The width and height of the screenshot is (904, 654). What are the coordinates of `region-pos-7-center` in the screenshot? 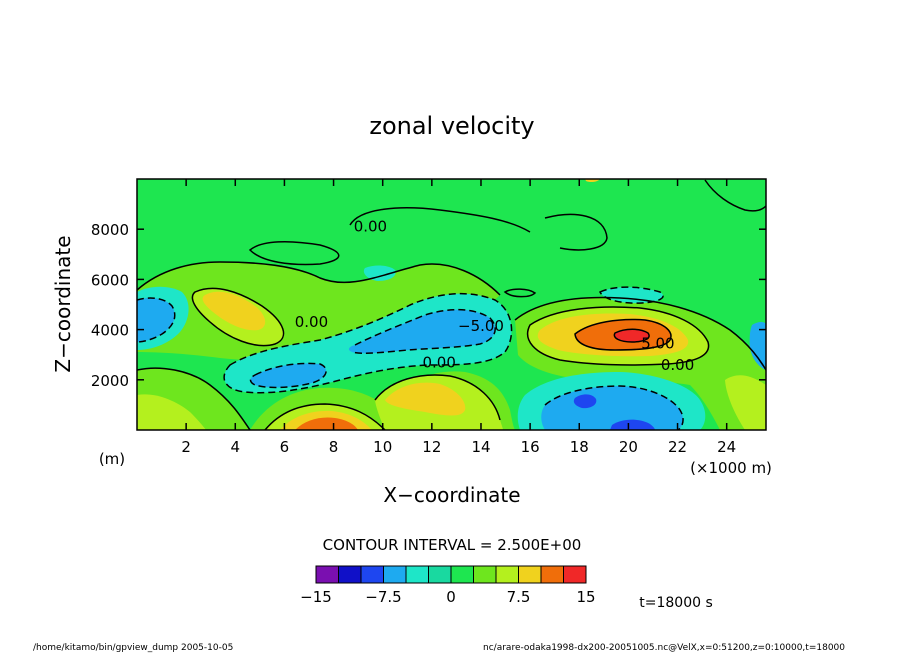 It's located at (425, 399).